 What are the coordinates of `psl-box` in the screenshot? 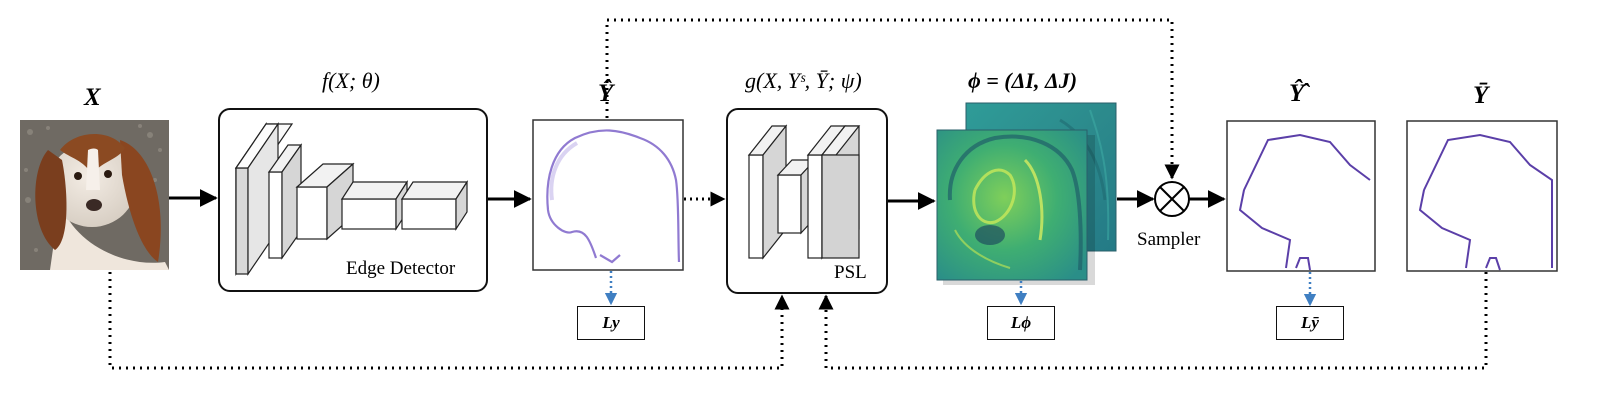 It's located at (807, 201).